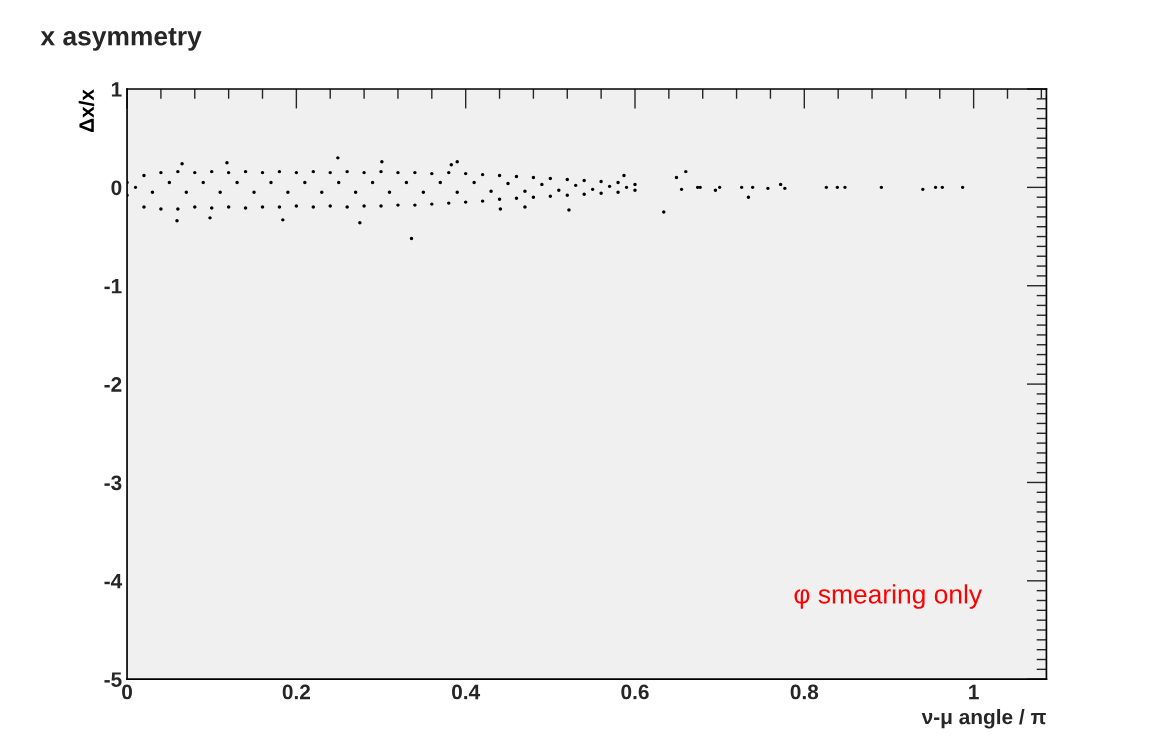 This screenshot has height=748, width=1155. Describe the element at coordinates (113, 286) in the screenshot. I see `y-tick-label: -1` at that location.